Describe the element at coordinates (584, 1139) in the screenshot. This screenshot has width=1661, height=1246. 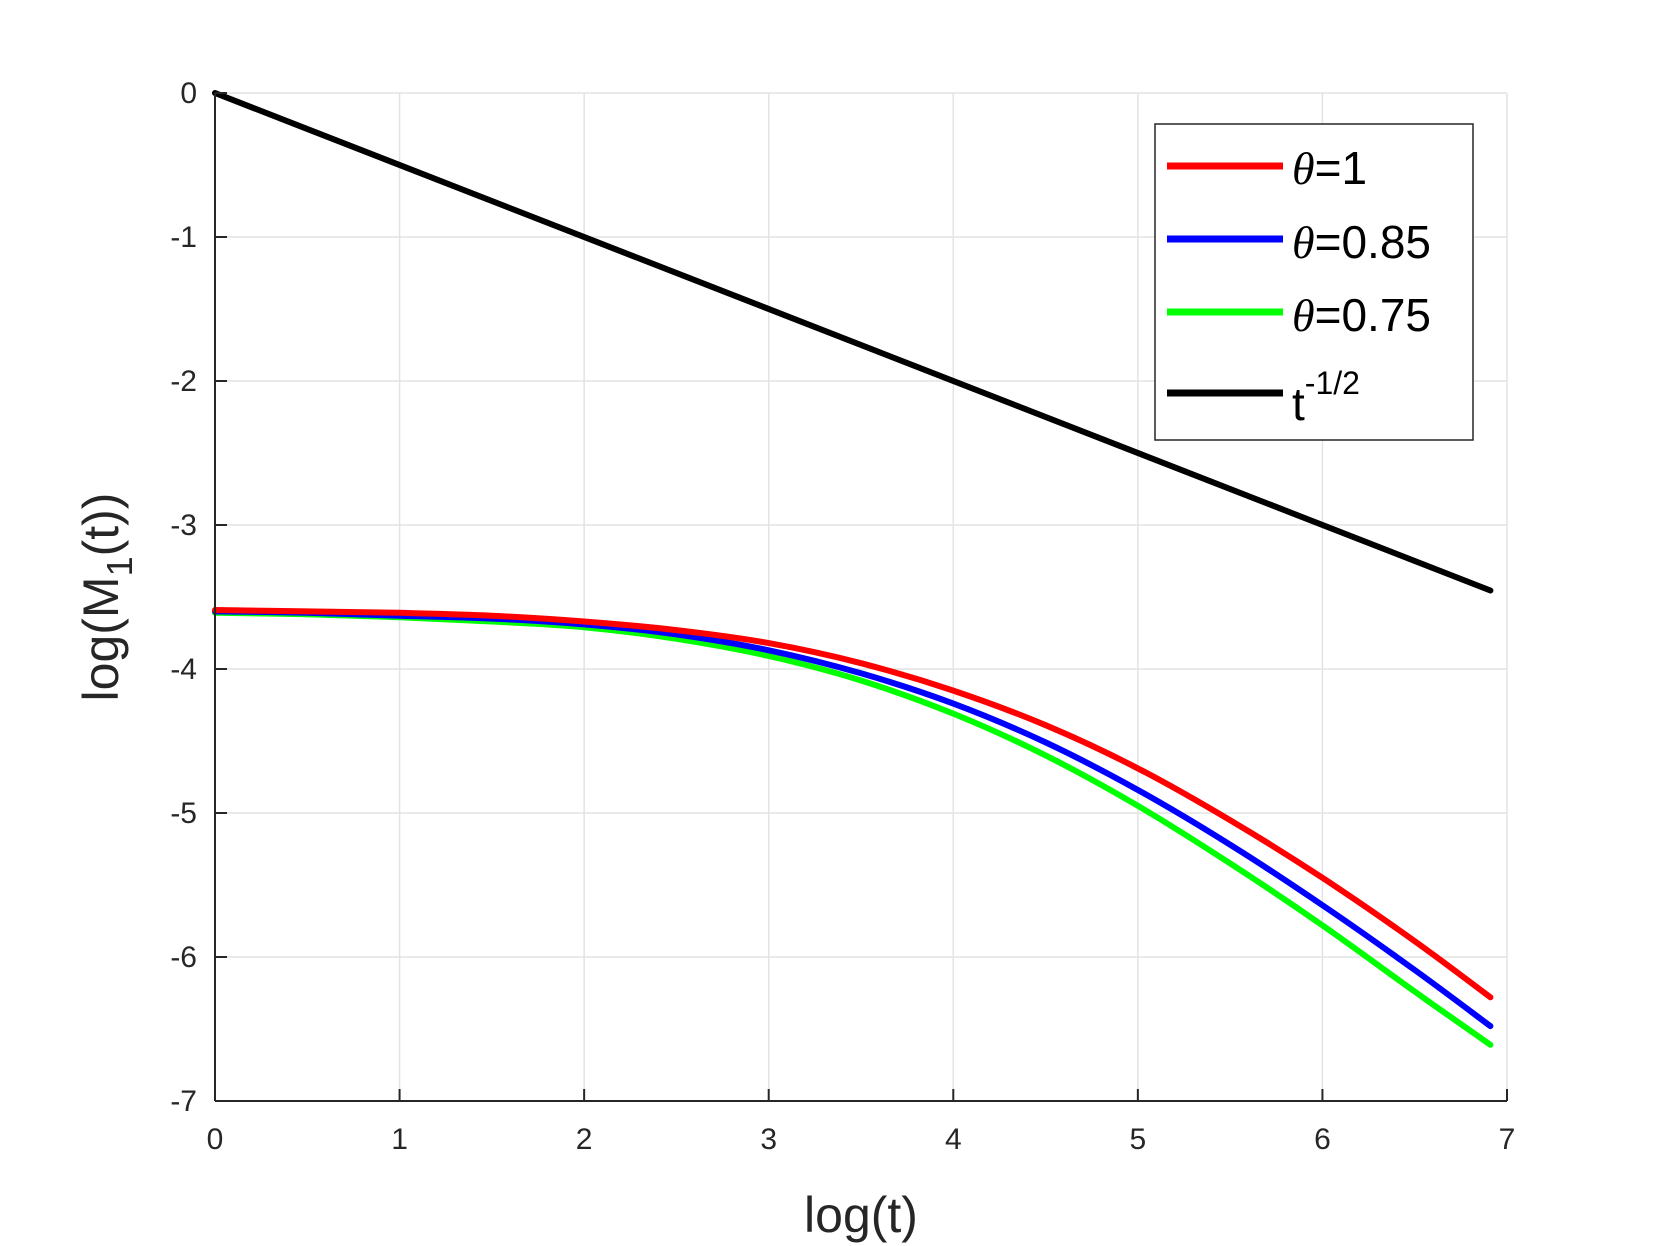
I see `x-tick-label: 2` at that location.